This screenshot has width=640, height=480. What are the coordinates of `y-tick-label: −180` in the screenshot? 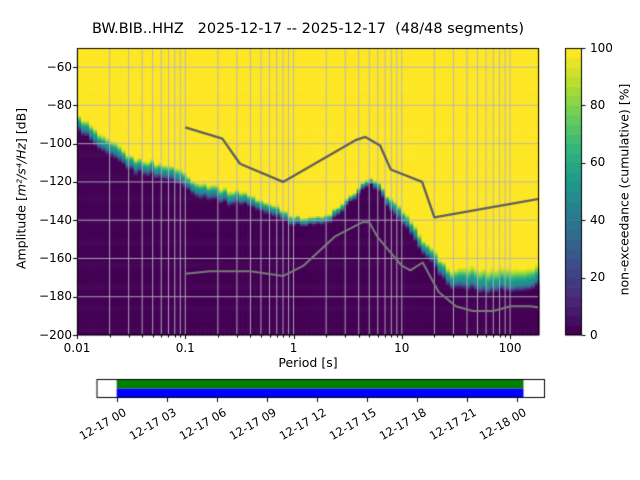 It's located at (55, 296).